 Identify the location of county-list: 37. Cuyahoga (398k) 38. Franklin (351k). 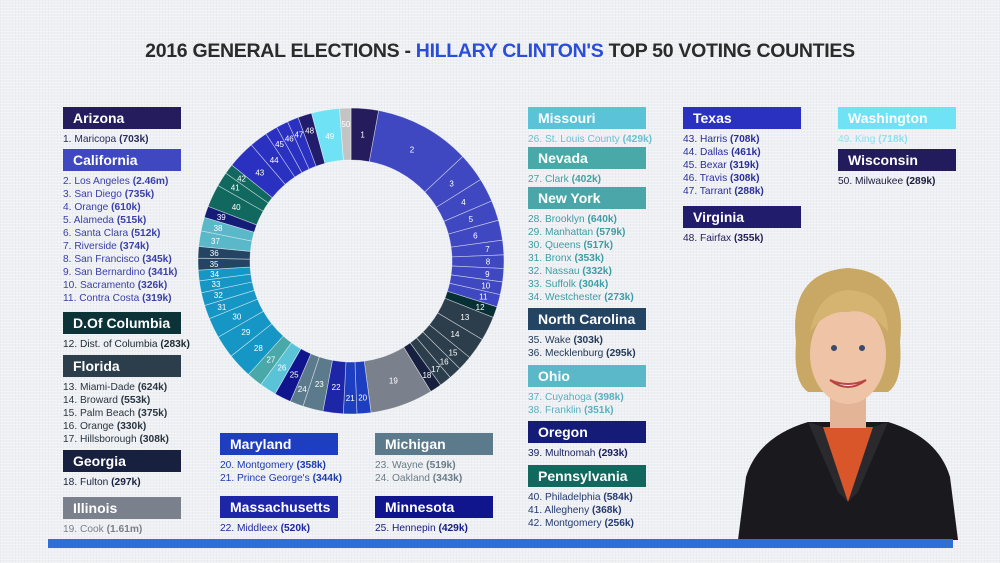
(587, 404).